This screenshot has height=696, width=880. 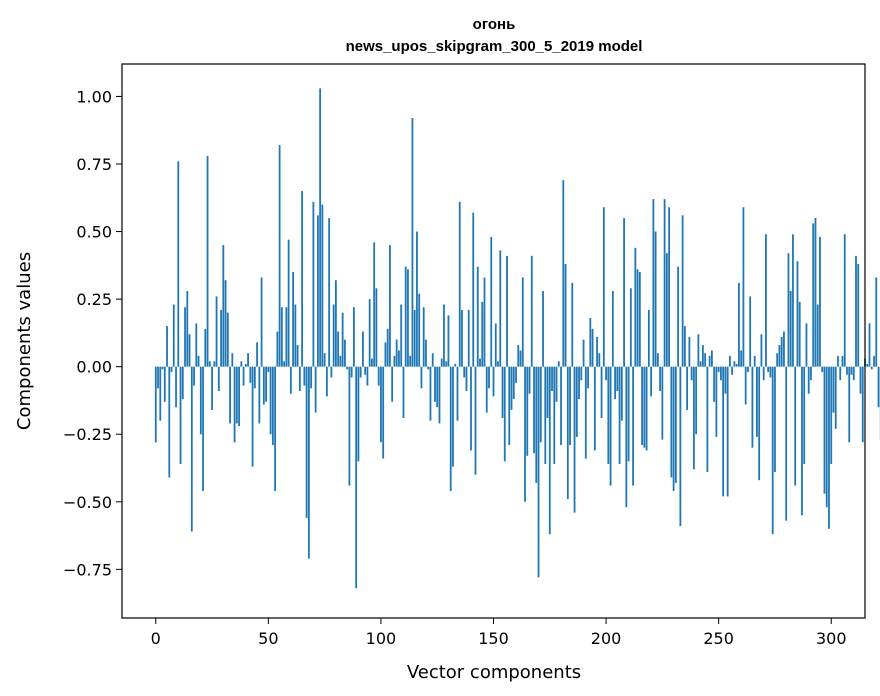 I want to click on x-tick-label: 200, so click(x=606, y=638).